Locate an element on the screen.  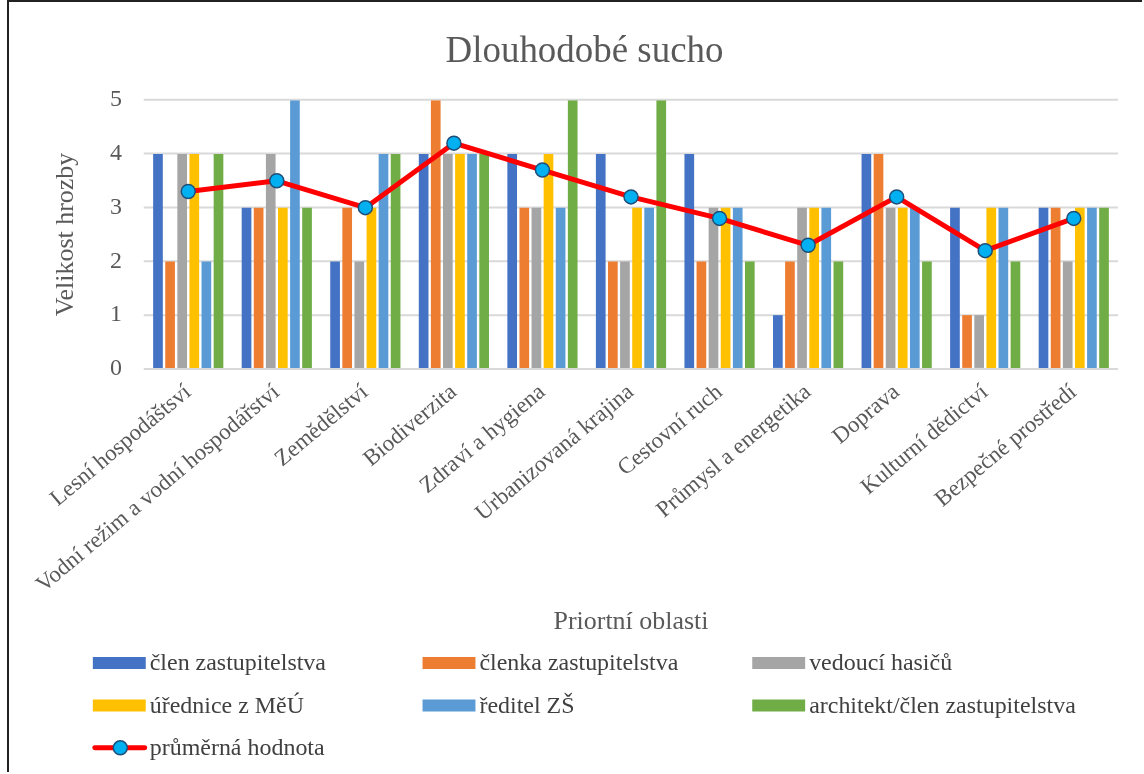
legend-label: úřednice z MěÚ is located at coordinates (227, 704).